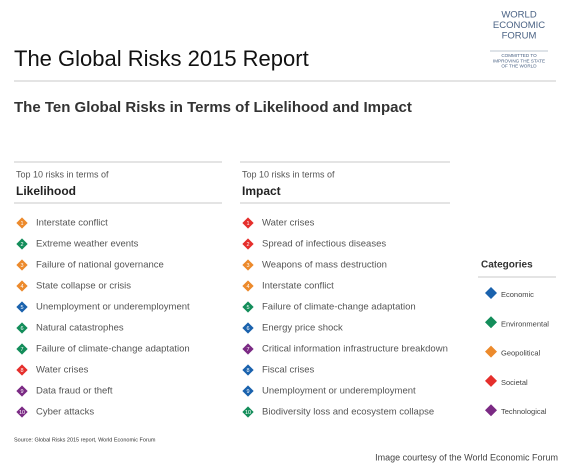 The image size is (570, 466). What do you see at coordinates (507, 265) in the screenshot?
I see `legend-title: Categories` at bounding box center [507, 265].